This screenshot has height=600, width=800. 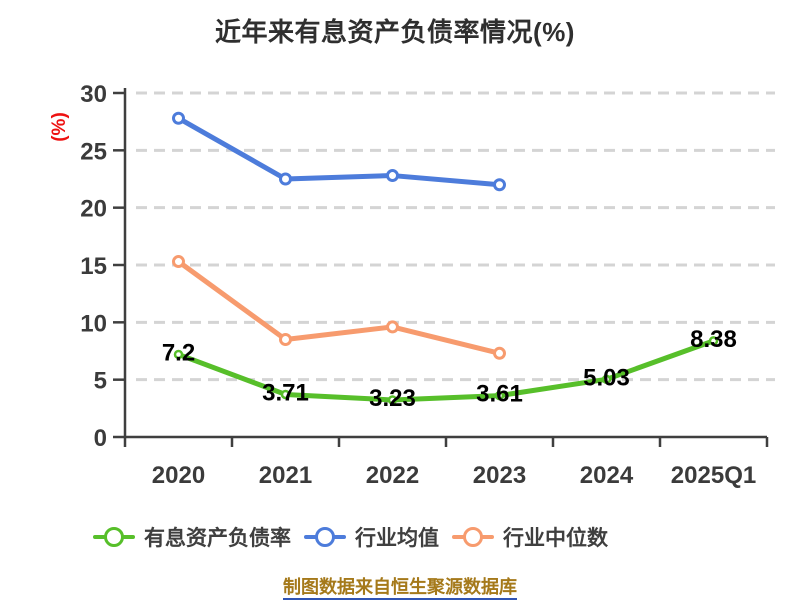 I want to click on legend-item-industry-mean: 行业均值, so click(x=371, y=537).